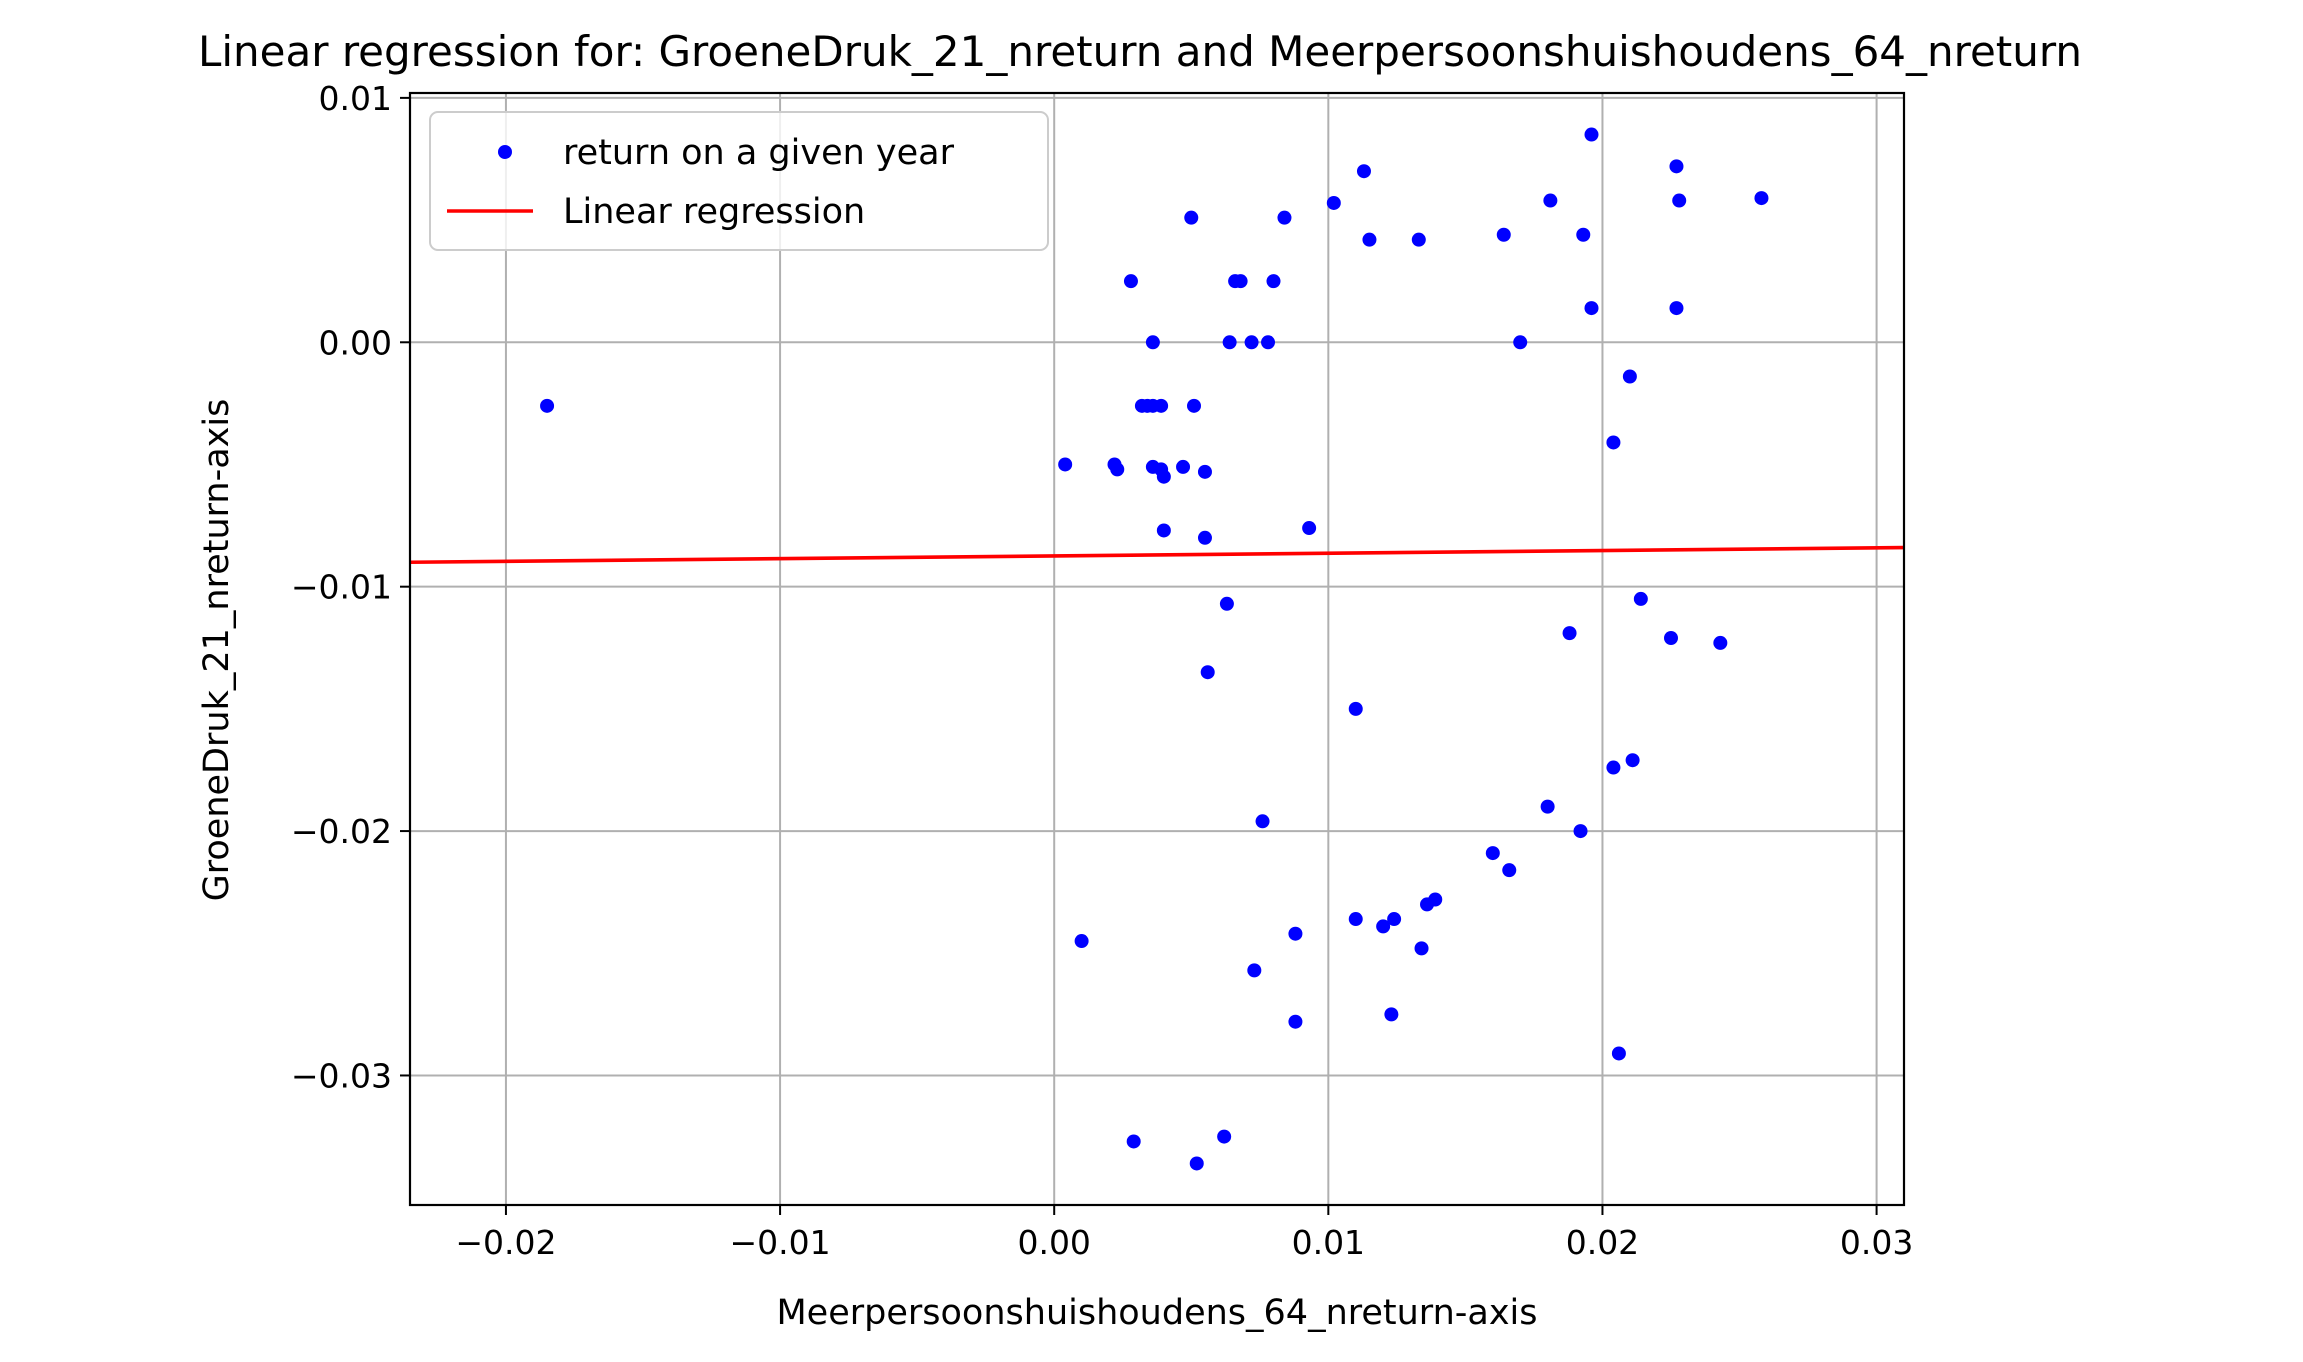 This screenshot has width=2303, height=1362. I want to click on x-tick-label: 0.00, so click(1053, 1242).